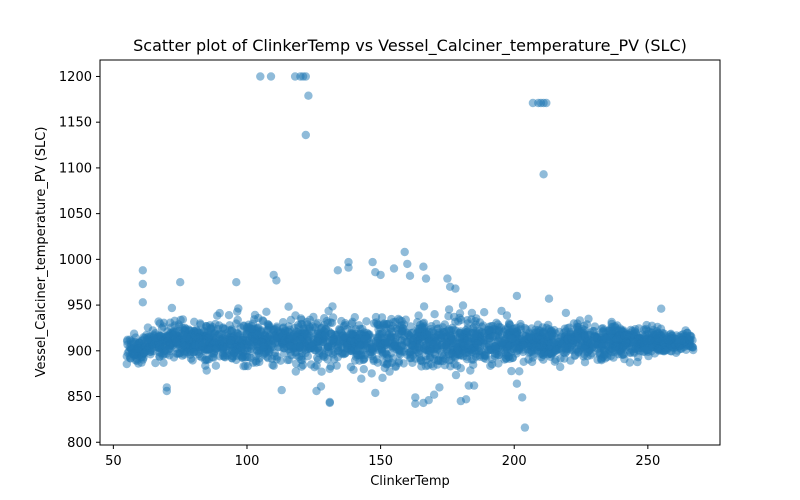  Describe the element at coordinates (79, 306) in the screenshot. I see `y-tick-label: 950` at that location.